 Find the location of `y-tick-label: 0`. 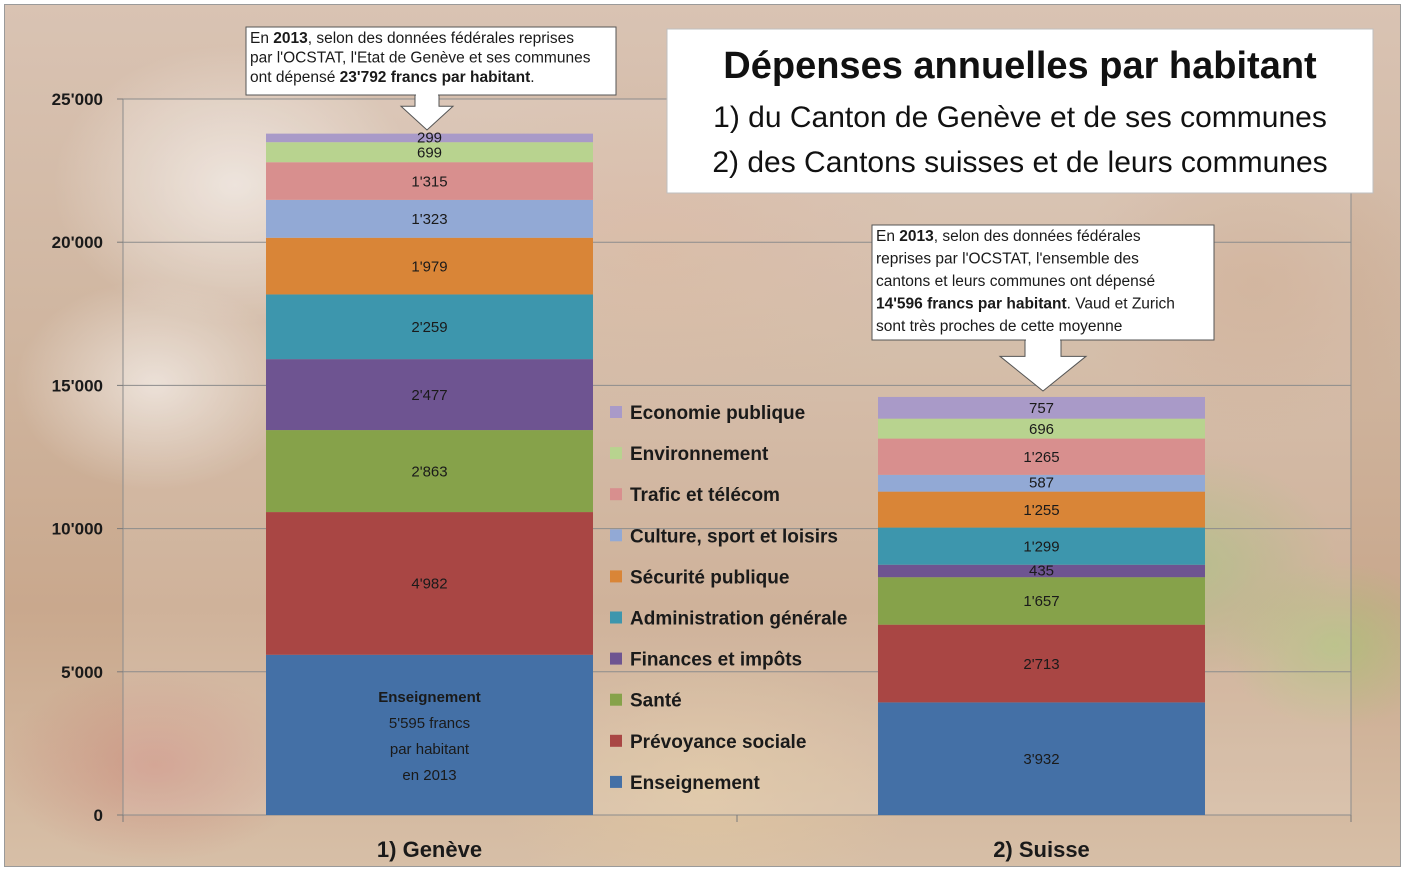

y-tick-label: 0 is located at coordinates (98, 815).